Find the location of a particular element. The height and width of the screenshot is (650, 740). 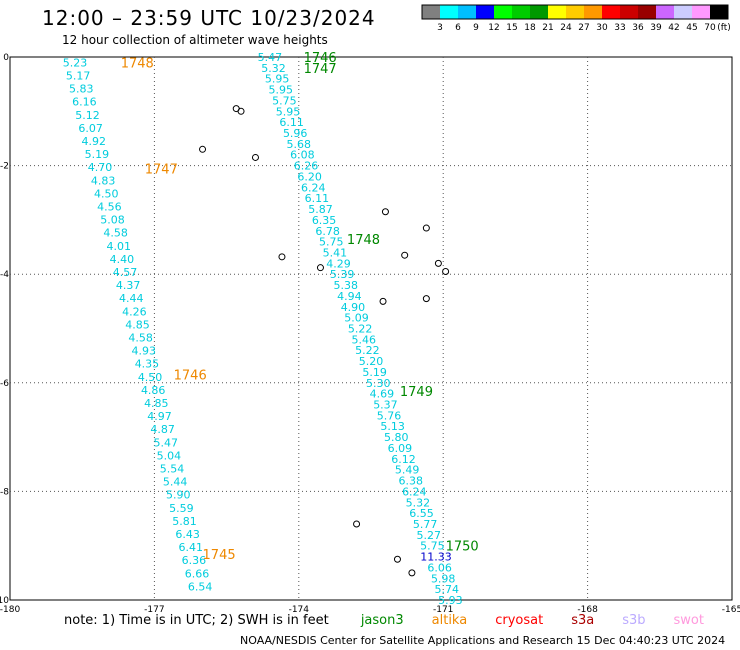

y-tick-label: -6 is located at coordinates (4, 384).